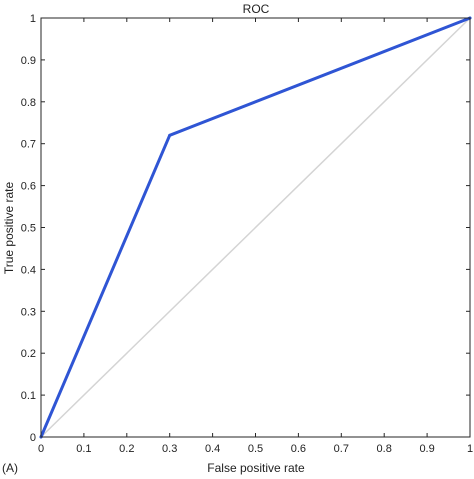 This screenshot has width=474, height=479. I want to click on y-tick-label: 0.2, so click(28, 354).